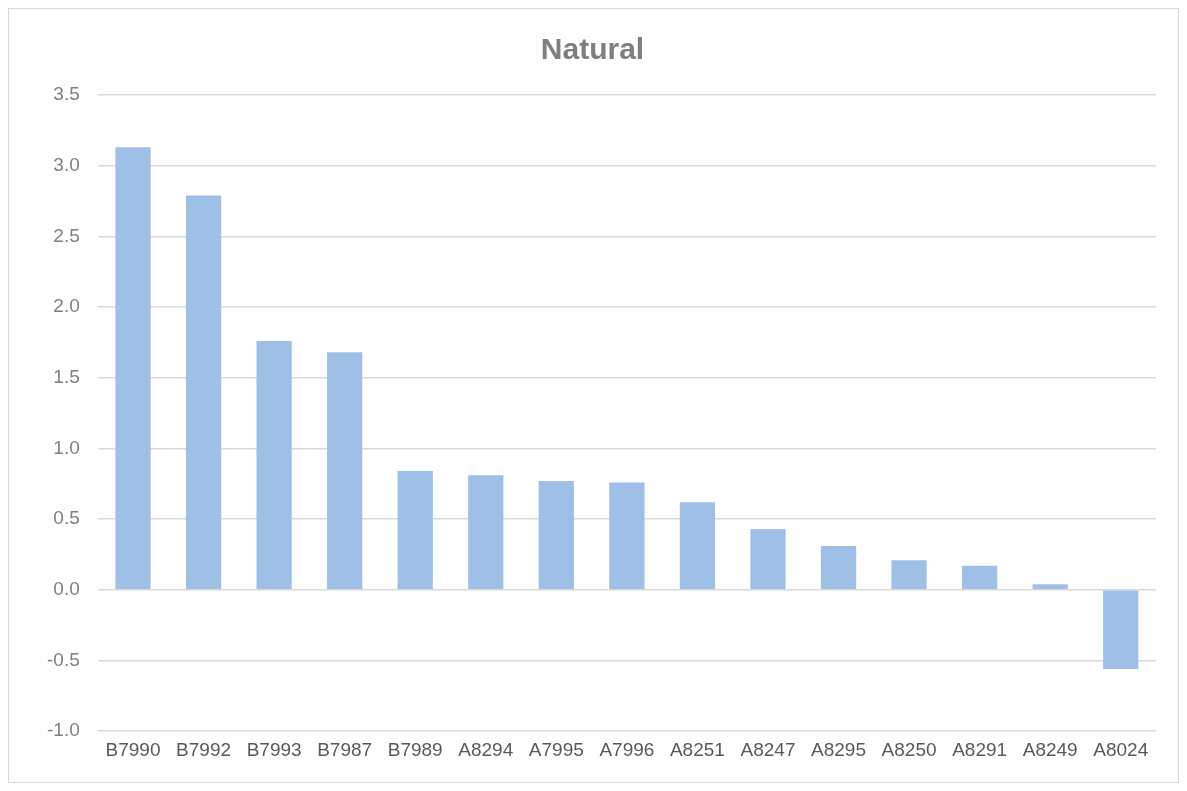 This screenshot has width=1187, height=791. What do you see at coordinates (133, 749) in the screenshot?
I see `x-tick-label: B7990` at bounding box center [133, 749].